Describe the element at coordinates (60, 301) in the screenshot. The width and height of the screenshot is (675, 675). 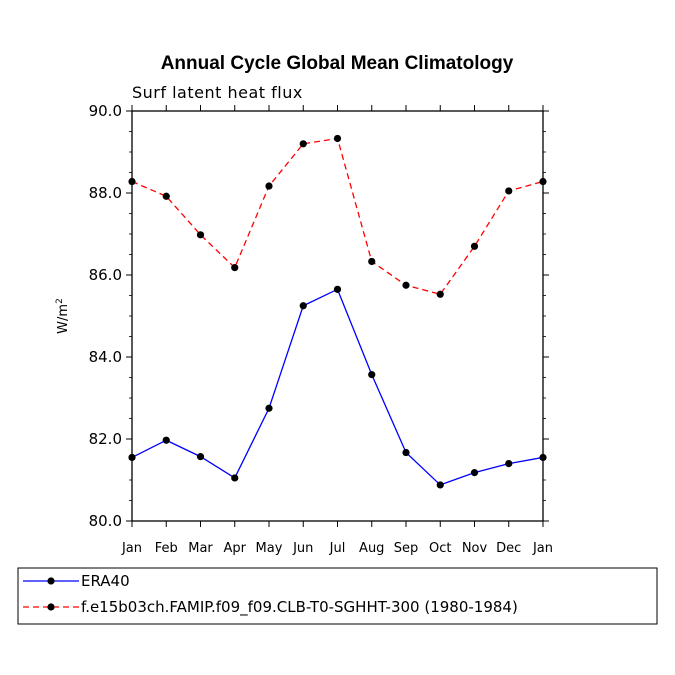
I see `y-axis-label-superscript: 2` at that location.